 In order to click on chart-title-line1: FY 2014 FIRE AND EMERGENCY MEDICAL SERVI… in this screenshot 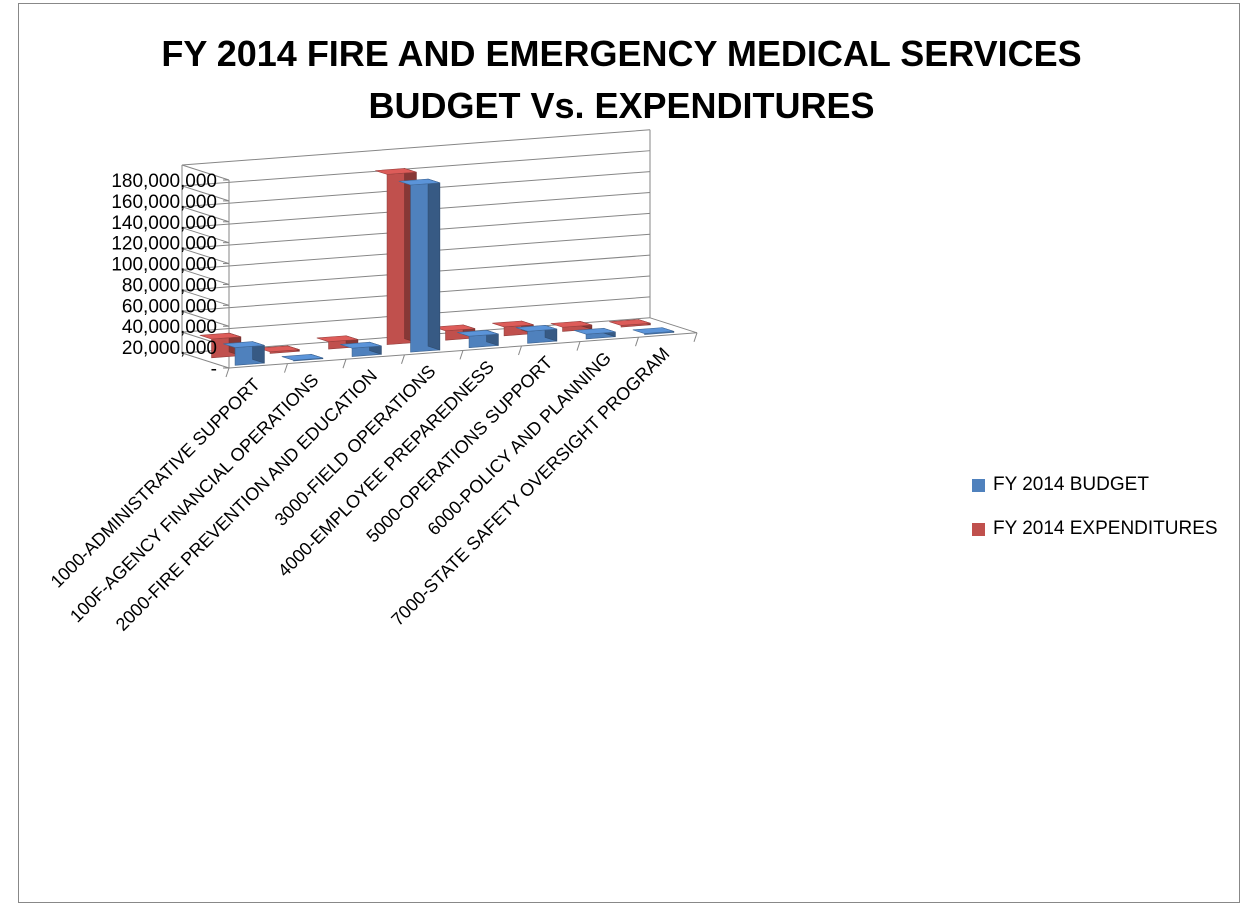, I will do `click(621, 53)`.